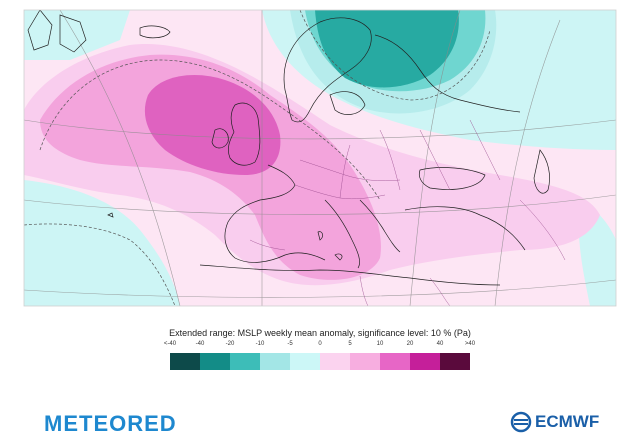 The image size is (640, 444). I want to click on atlantic-negative-sw, so click(102, 243).